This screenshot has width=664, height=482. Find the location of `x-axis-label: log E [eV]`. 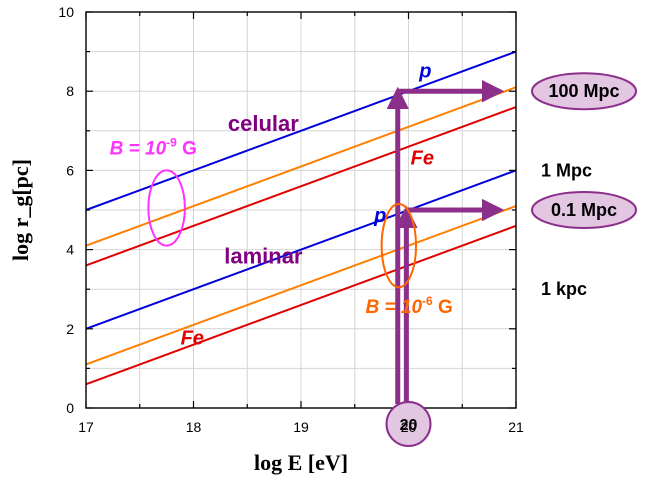

x-axis-label: log E [eV] is located at coordinates (301, 462).